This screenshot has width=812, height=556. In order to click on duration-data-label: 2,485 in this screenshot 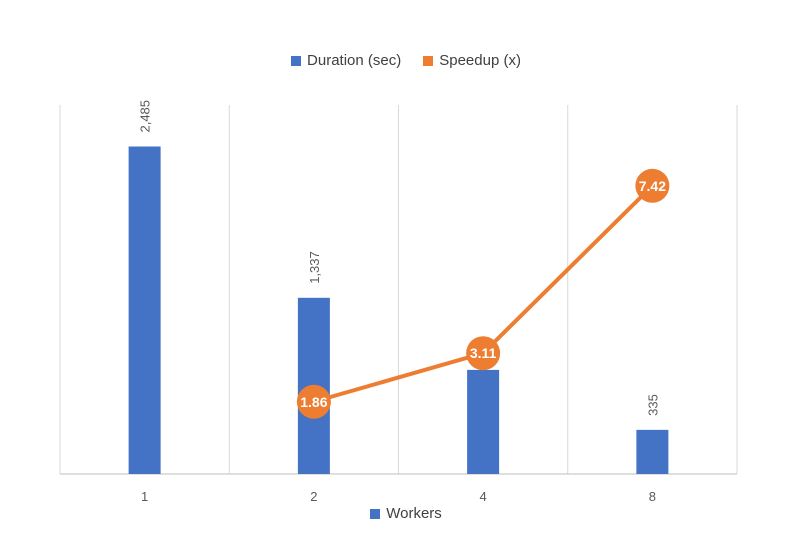, I will do `click(145, 116)`.